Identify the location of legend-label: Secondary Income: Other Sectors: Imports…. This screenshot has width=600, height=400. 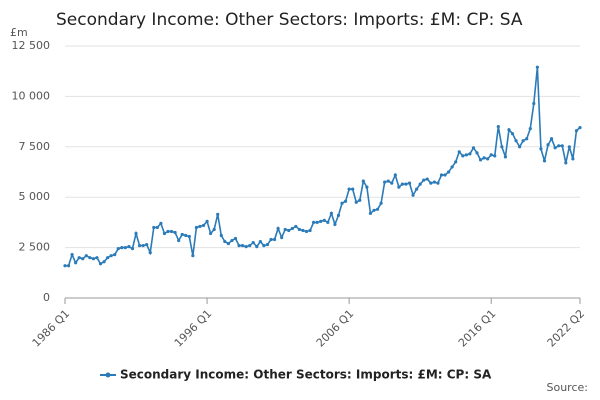
(306, 375).